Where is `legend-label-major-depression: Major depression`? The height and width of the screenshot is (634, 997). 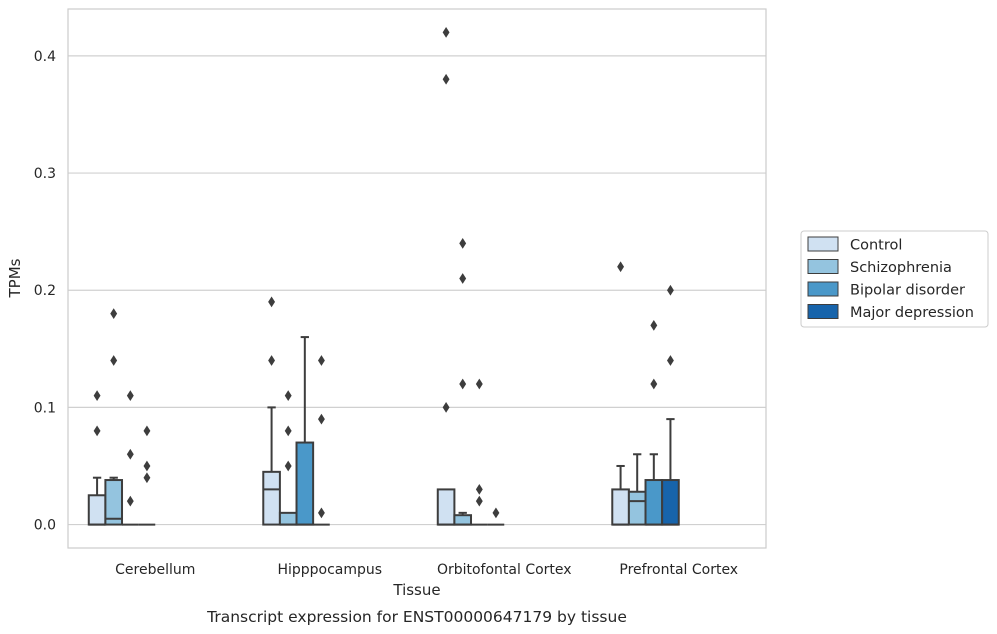 legend-label-major-depression: Major depression is located at coordinates (912, 313).